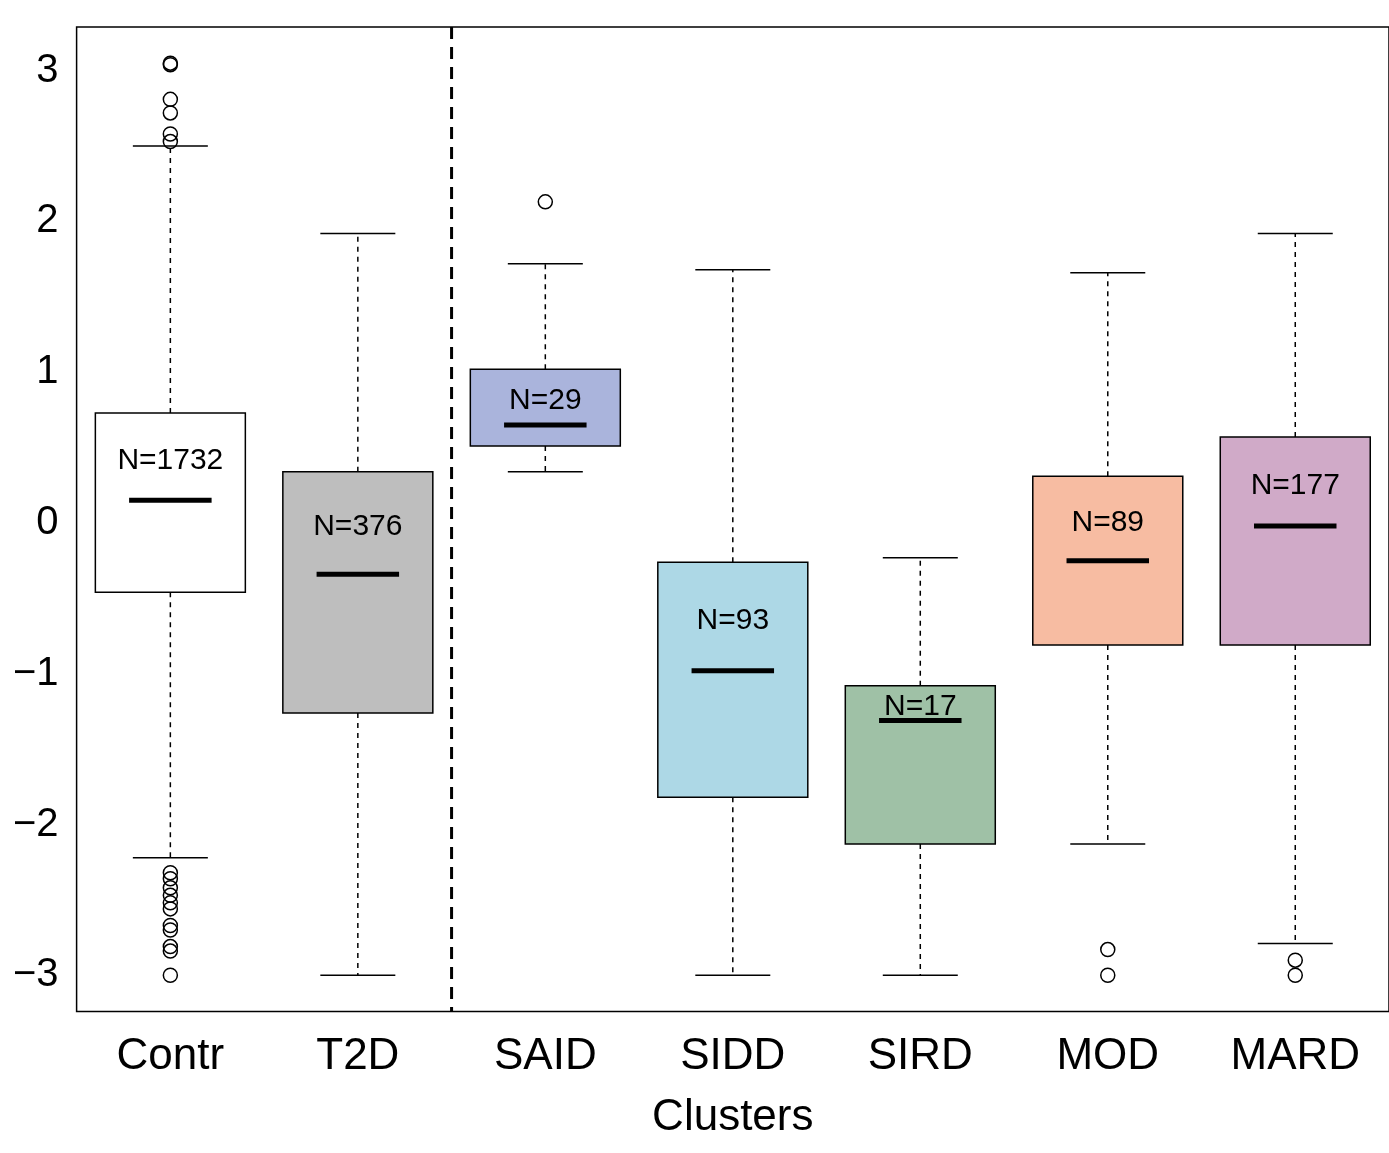 This screenshot has height=1153, width=1389. I want to click on x-tick-label: T2D, so click(358, 1053).